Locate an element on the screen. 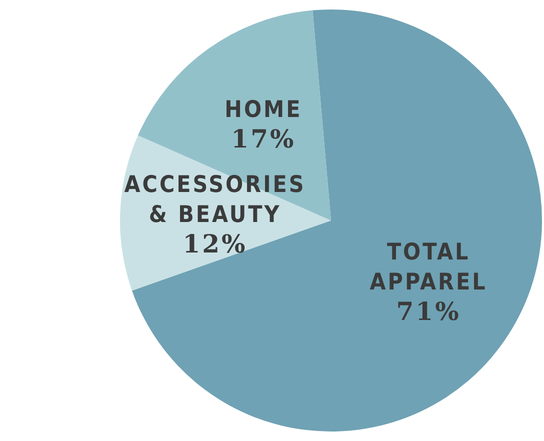 The width and height of the screenshot is (544, 441). slice-label: TOTAL APPAREL is located at coordinates (429, 267).